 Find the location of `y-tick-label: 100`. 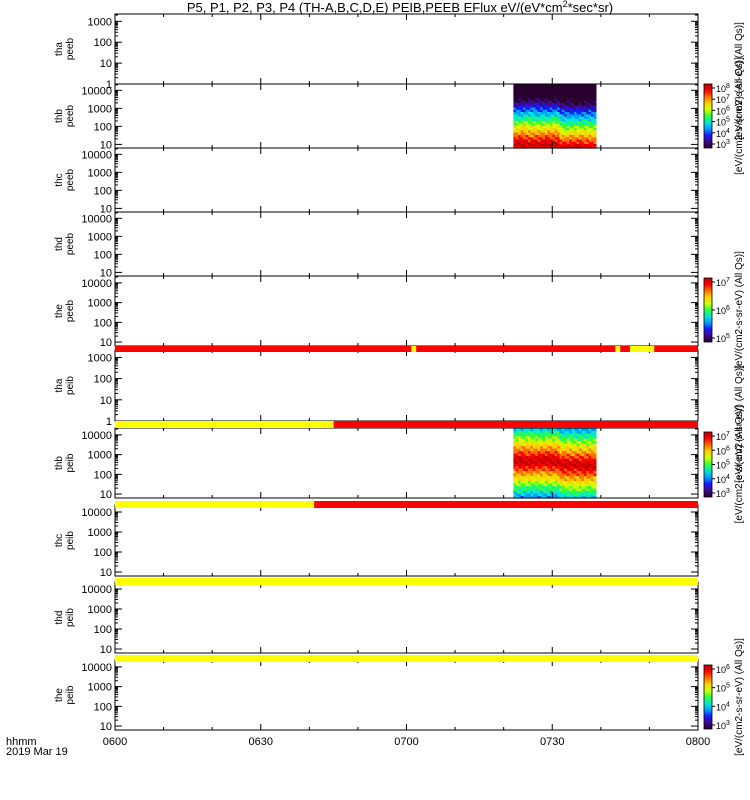

y-tick-label: 100 is located at coordinates (103, 380).